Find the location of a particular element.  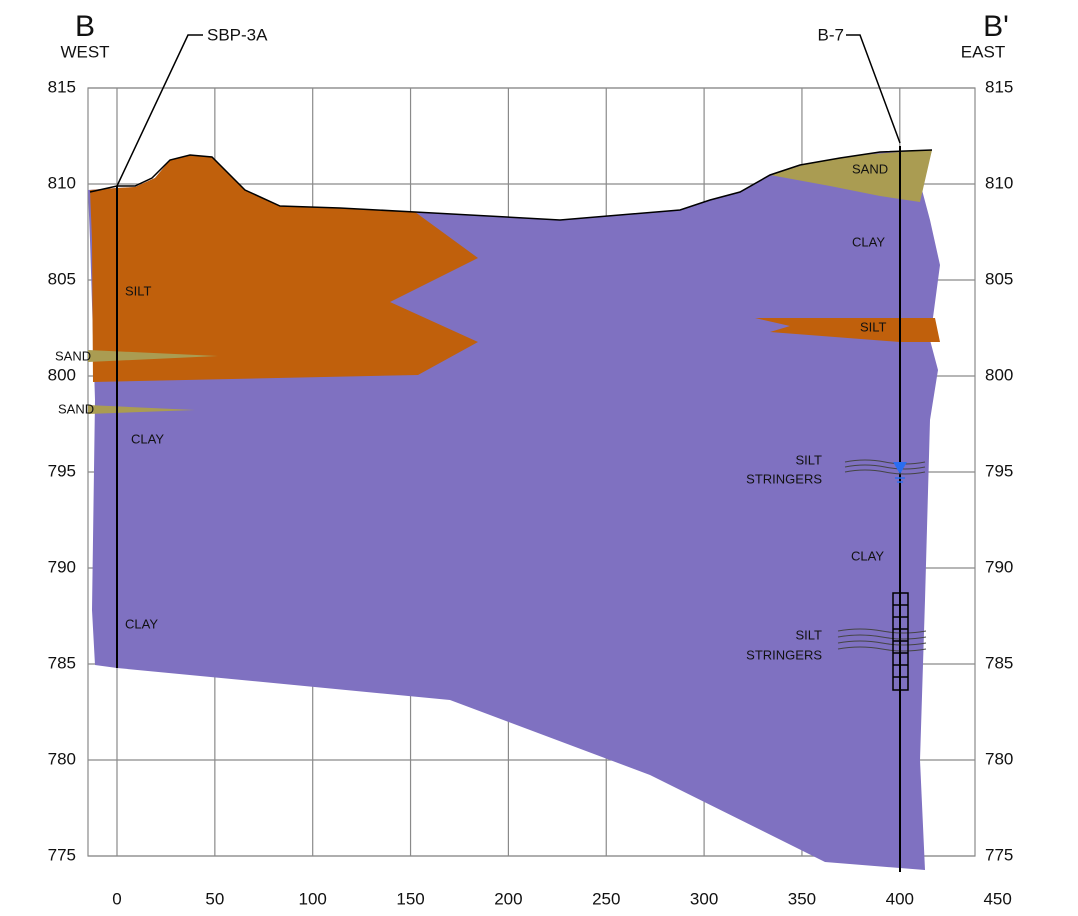

x-tick-label: 150 is located at coordinates (410, 898).